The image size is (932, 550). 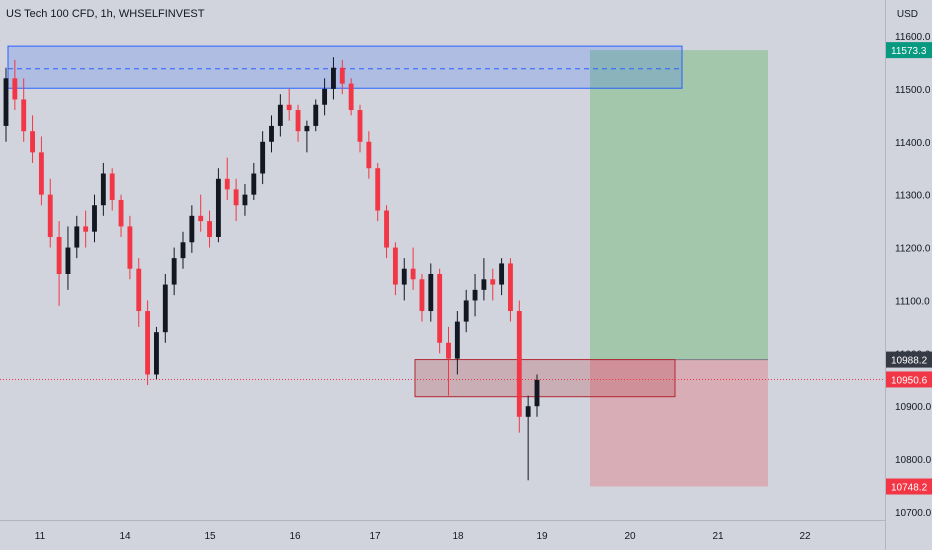 I want to click on y-tick-label: 11600.0, so click(x=913, y=37).